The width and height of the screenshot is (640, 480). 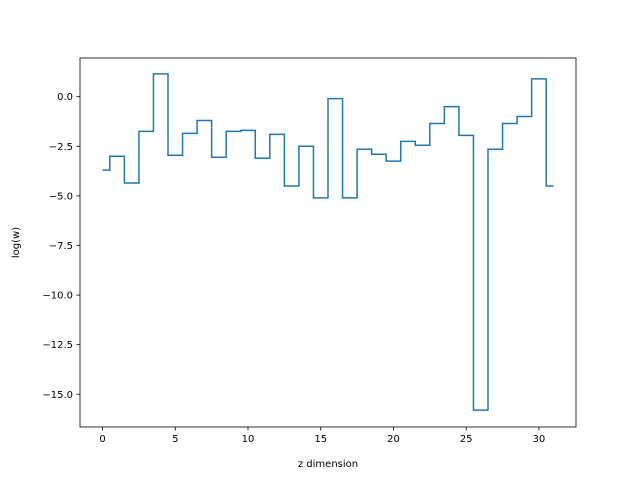 What do you see at coordinates (102, 439) in the screenshot?
I see `x-tick-label: 0` at bounding box center [102, 439].